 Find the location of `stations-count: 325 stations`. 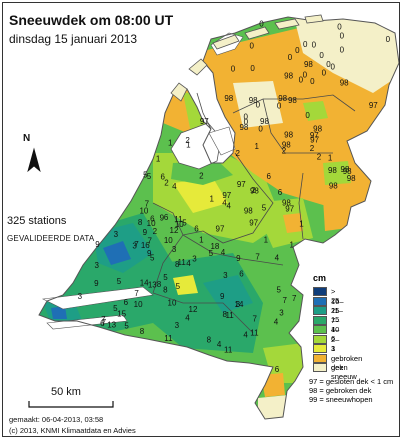

stations-count: 325 stations is located at coordinates (37, 221).